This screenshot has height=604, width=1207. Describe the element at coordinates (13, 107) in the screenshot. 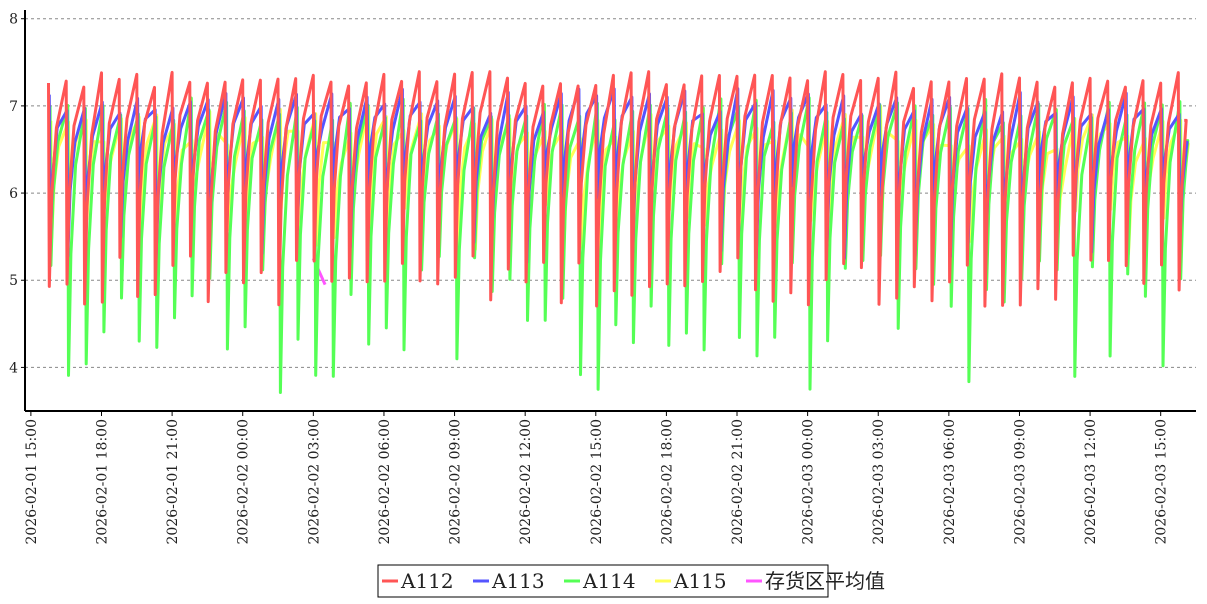

I see `y-tick-label: 7` at that location.